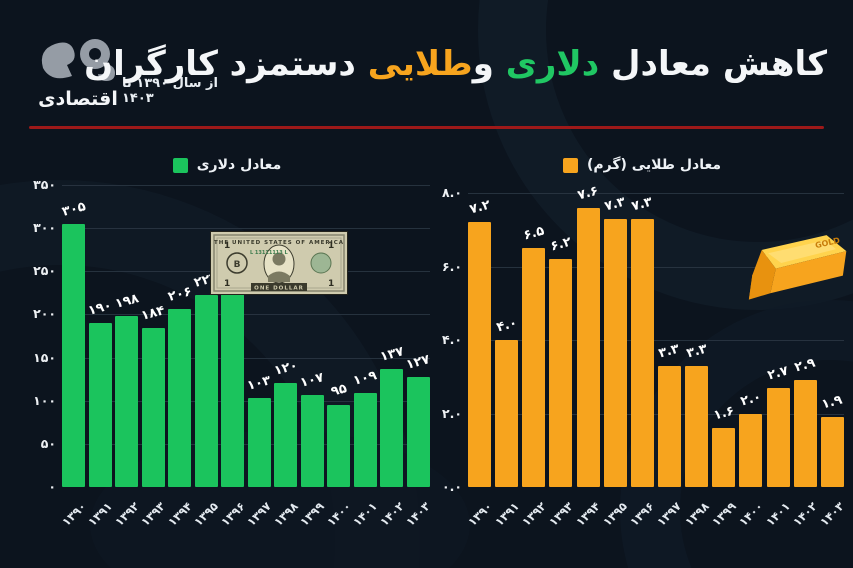 Image resolution: width=853 pixels, height=568 pixels. Describe the element at coordinates (365, 378) in the screenshot. I see `bar-value-label: ۱۰۹` at that location.